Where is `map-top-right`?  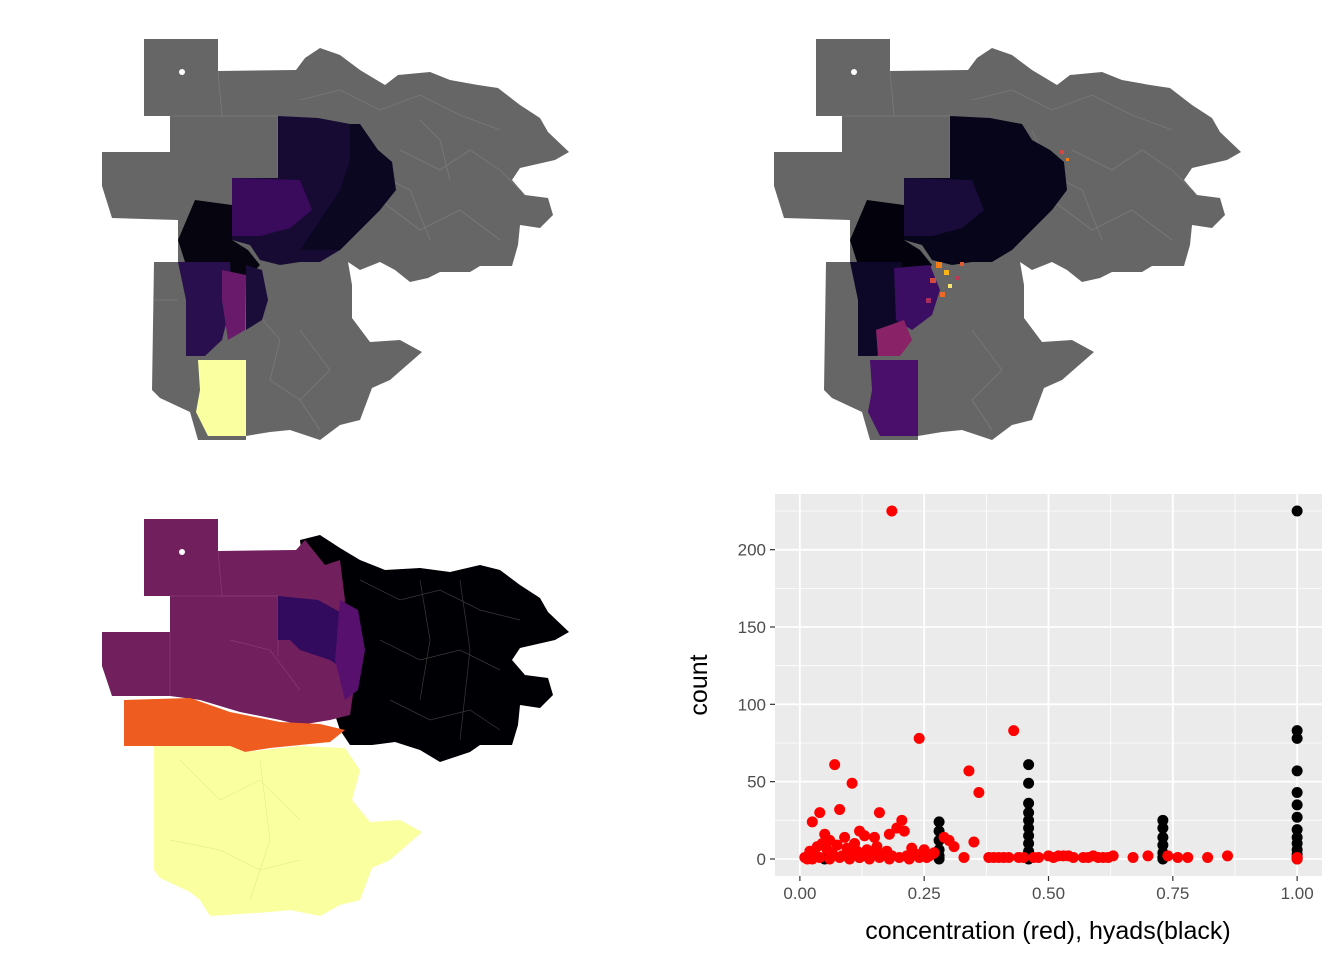 map-top-right is located at coordinates (1007, 239).